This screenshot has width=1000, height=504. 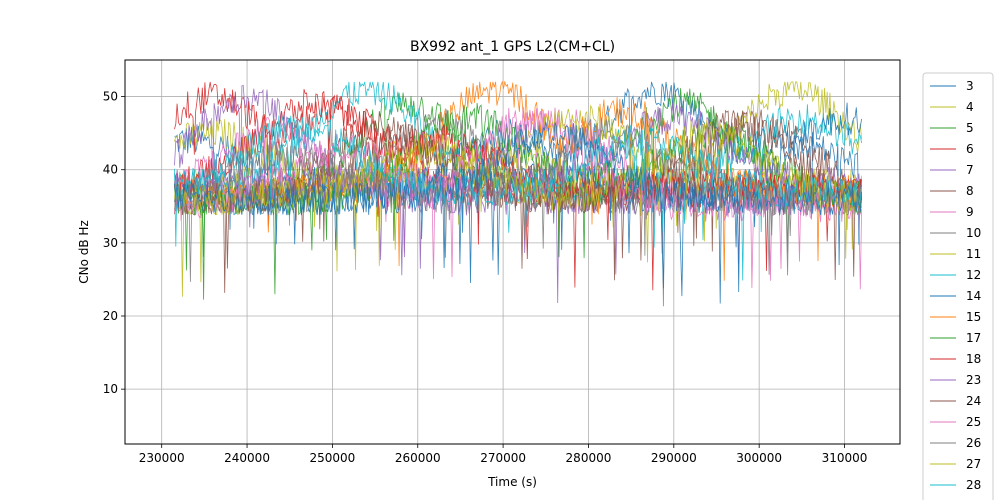 What do you see at coordinates (418, 458) in the screenshot?
I see `x-tick-label: 260000` at bounding box center [418, 458].